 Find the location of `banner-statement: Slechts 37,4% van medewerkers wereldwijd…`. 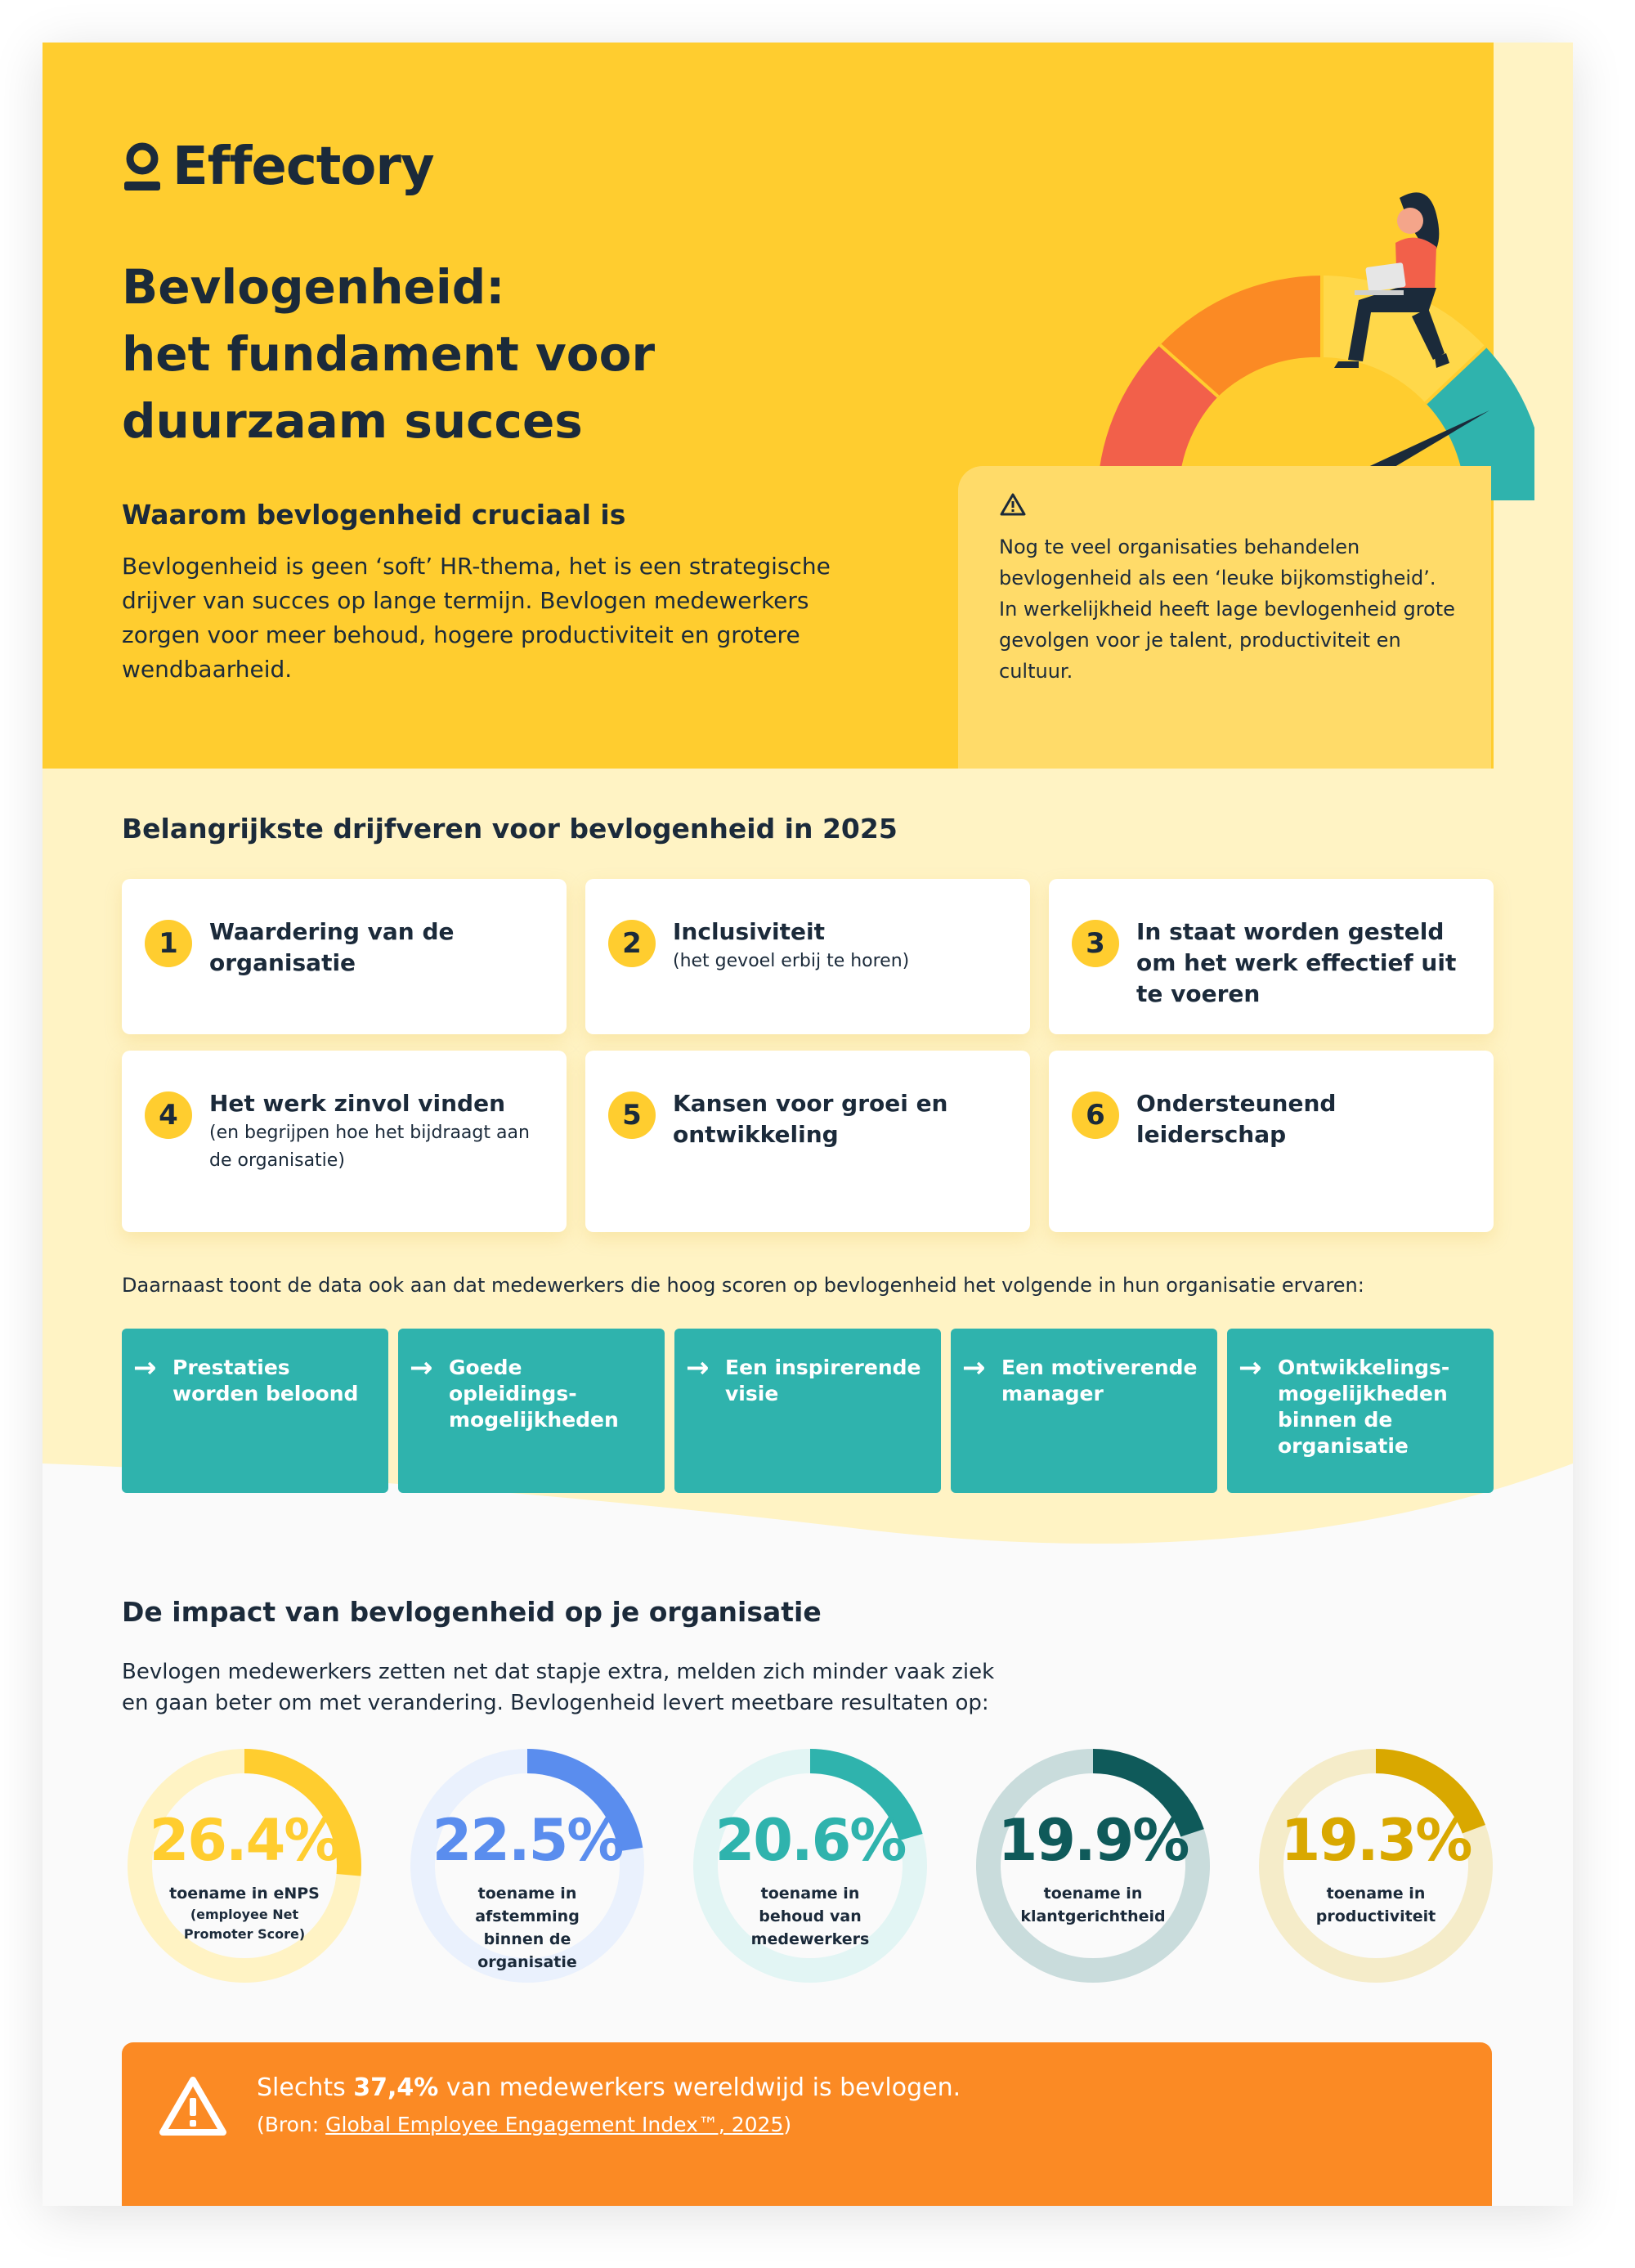

banner-statement: Slechts 37,4% van medewerkers wereldwijd… is located at coordinates (609, 2087).